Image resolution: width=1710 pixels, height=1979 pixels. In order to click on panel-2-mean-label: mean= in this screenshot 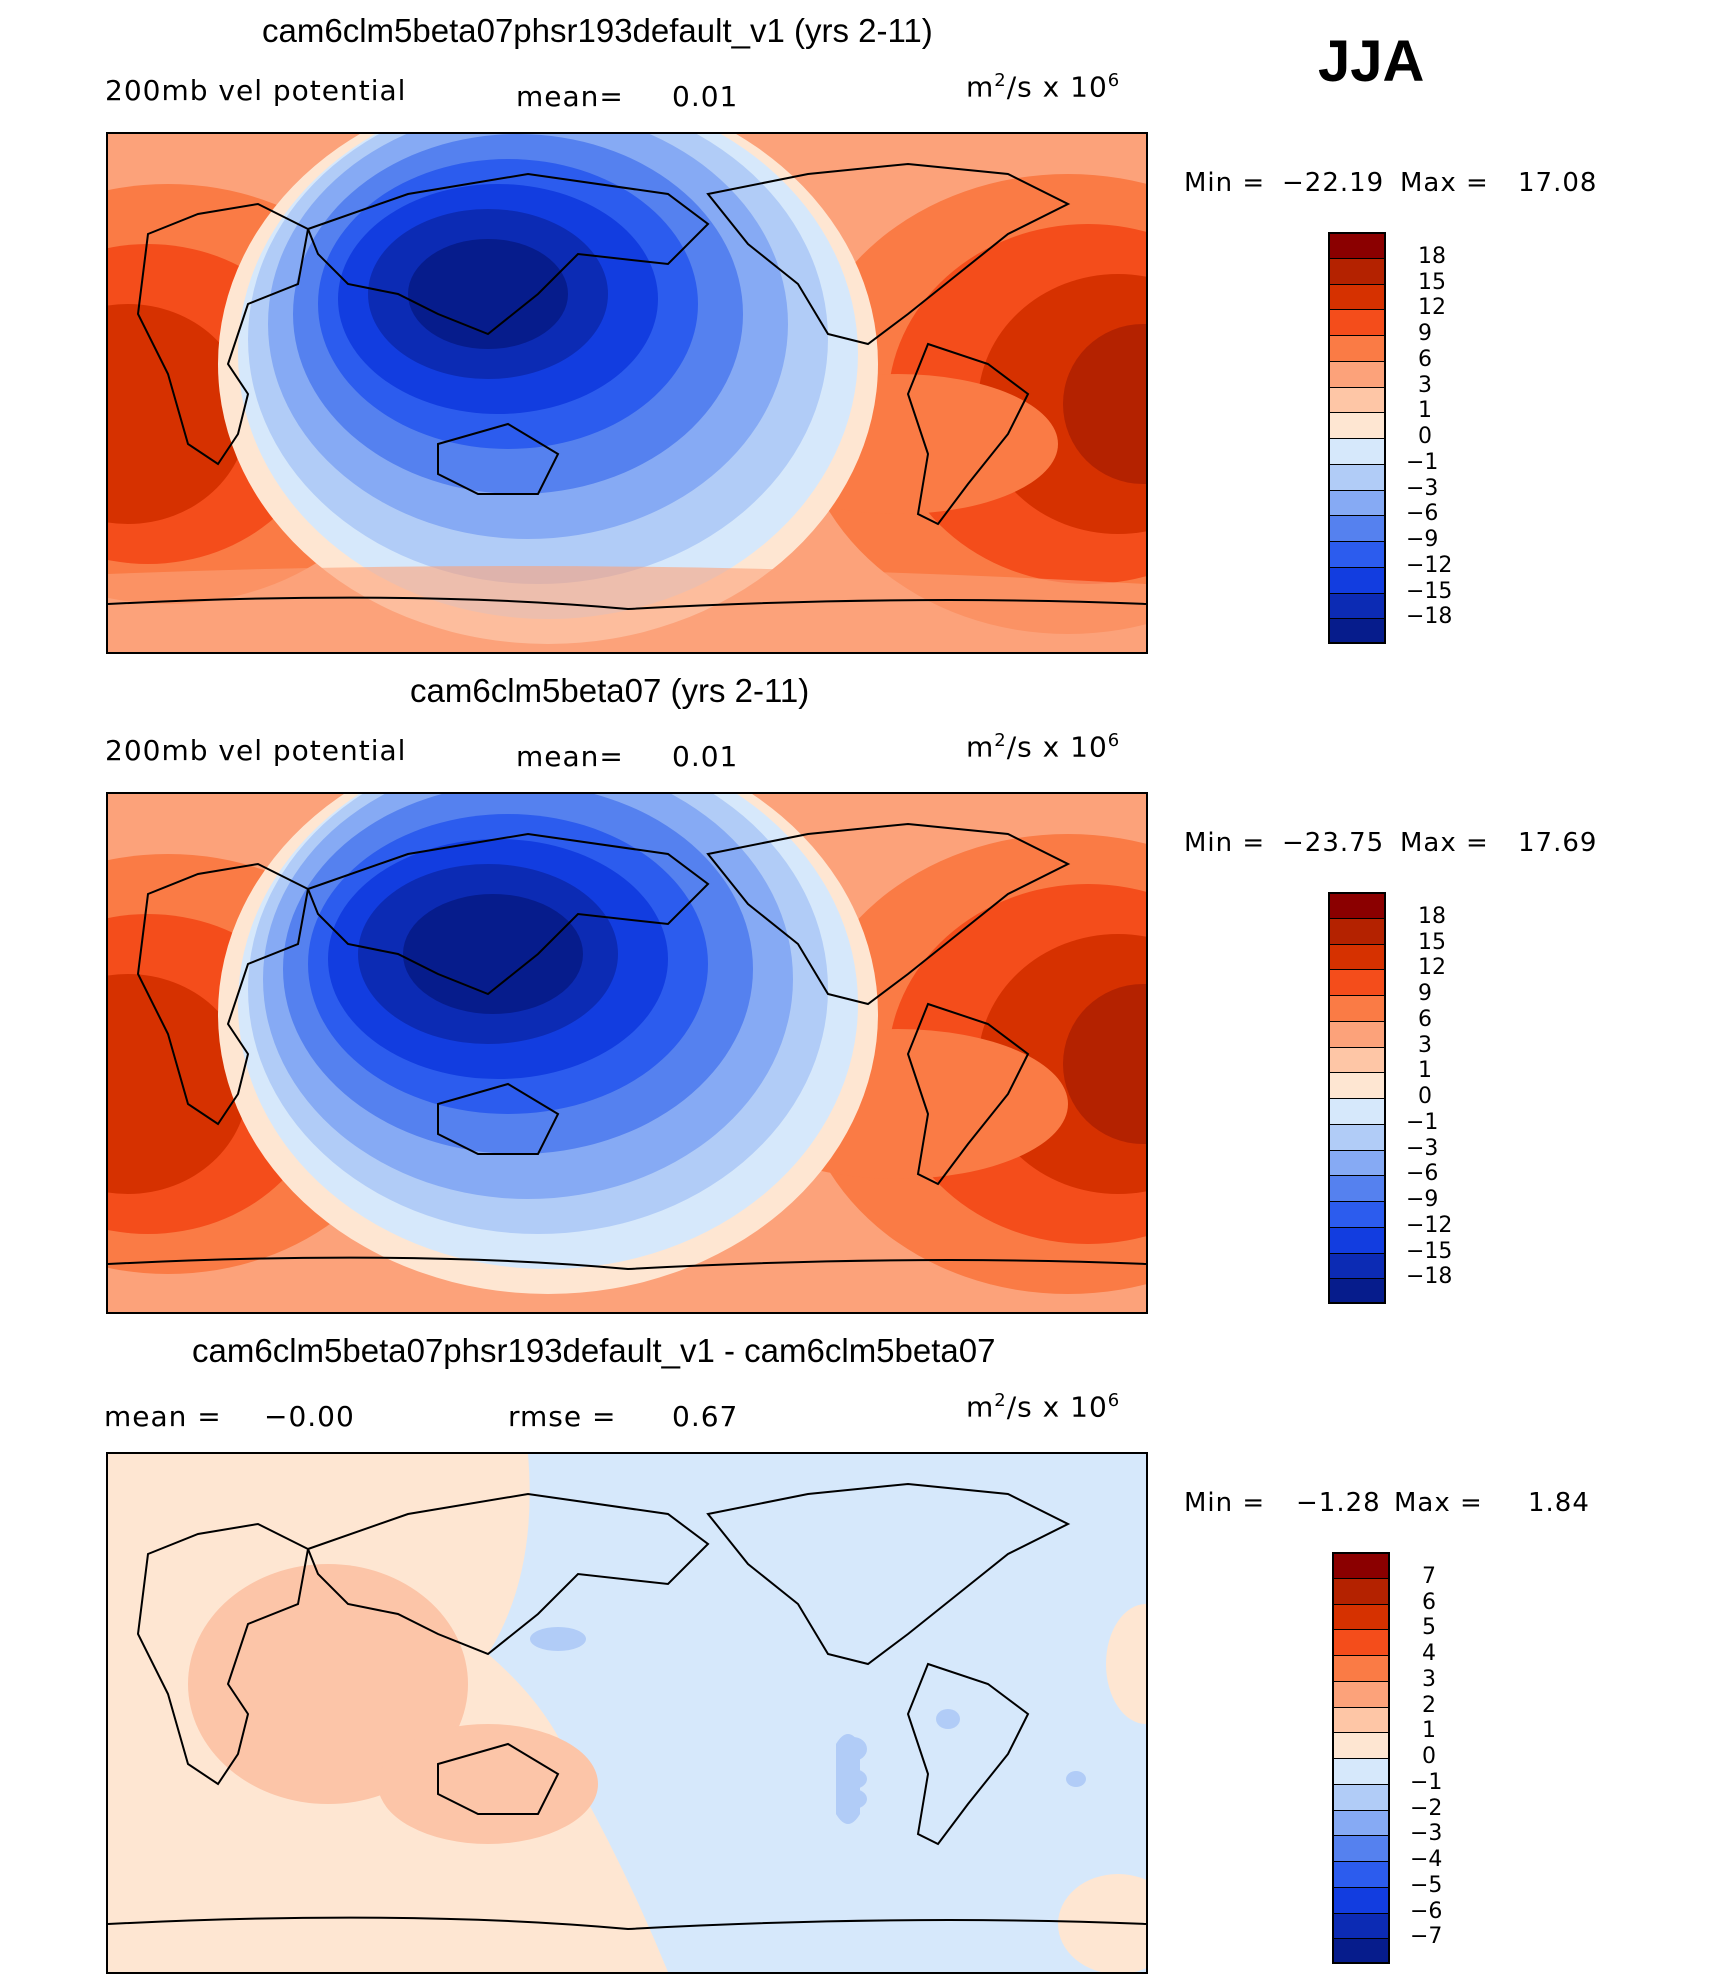, I will do `click(570, 756)`.